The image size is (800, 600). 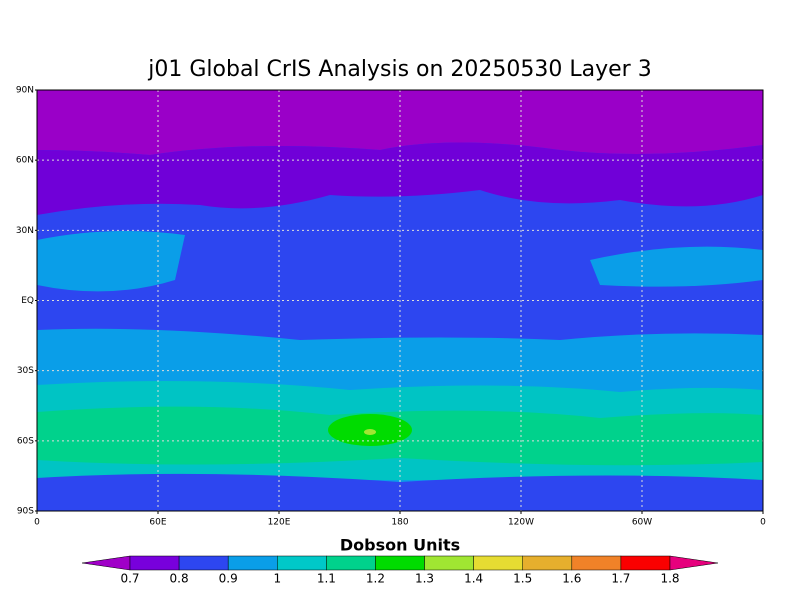 What do you see at coordinates (25, 161) in the screenshot?
I see `y-tick-label: 60N` at bounding box center [25, 161].